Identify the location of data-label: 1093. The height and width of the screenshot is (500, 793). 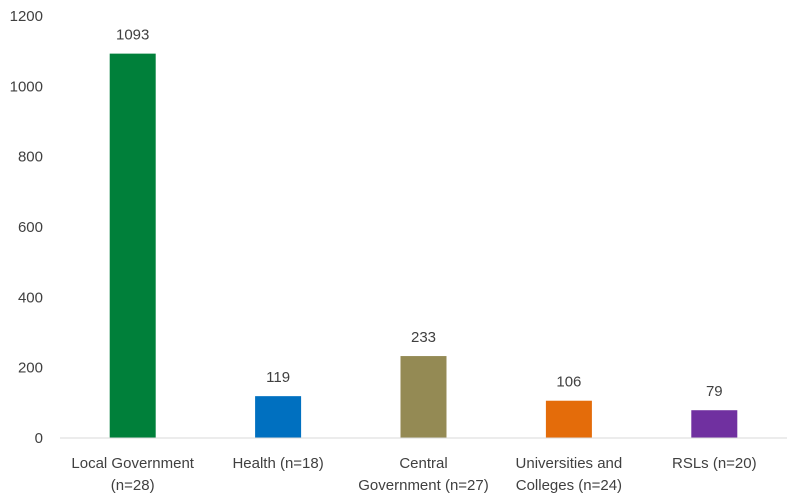
(132, 35).